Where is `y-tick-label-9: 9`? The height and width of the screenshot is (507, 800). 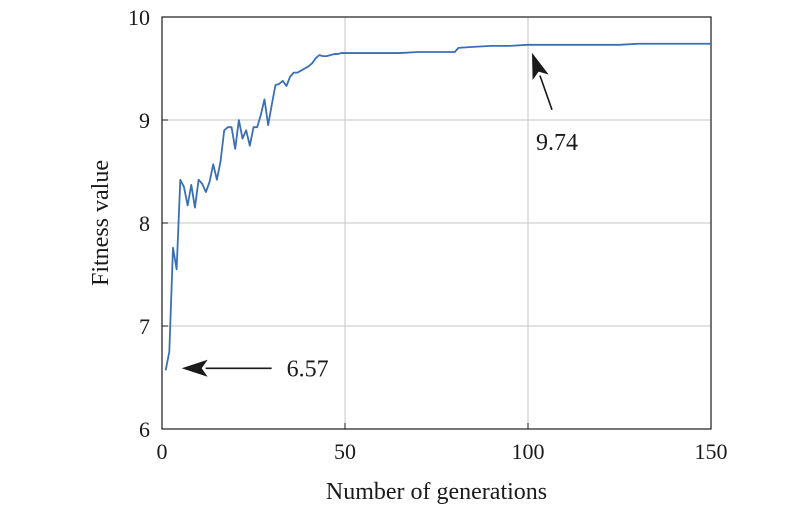
y-tick-label-9: 9 is located at coordinates (144, 120).